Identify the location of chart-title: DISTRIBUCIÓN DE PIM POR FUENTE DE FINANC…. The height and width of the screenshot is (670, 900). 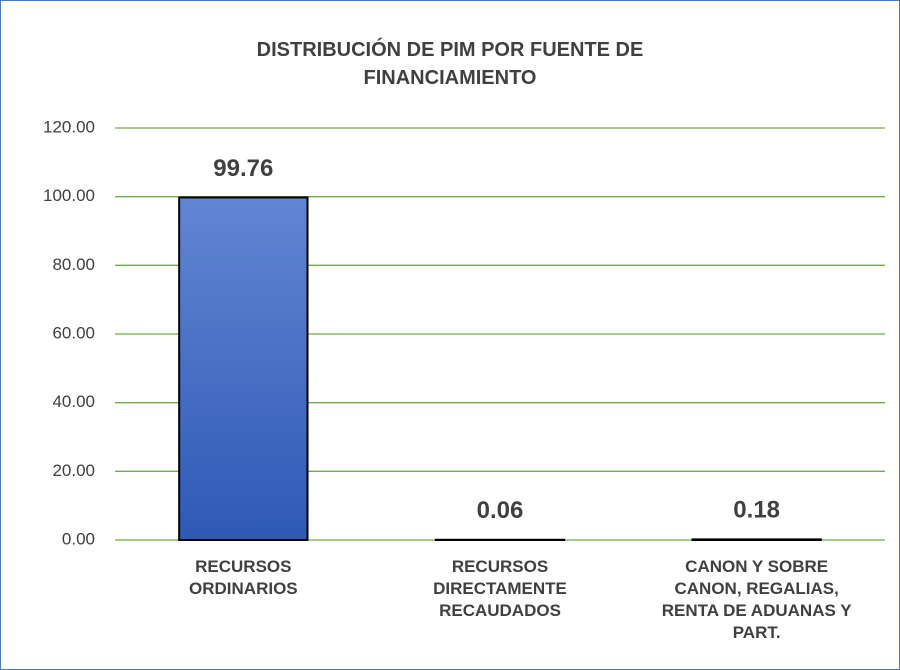
(450, 64).